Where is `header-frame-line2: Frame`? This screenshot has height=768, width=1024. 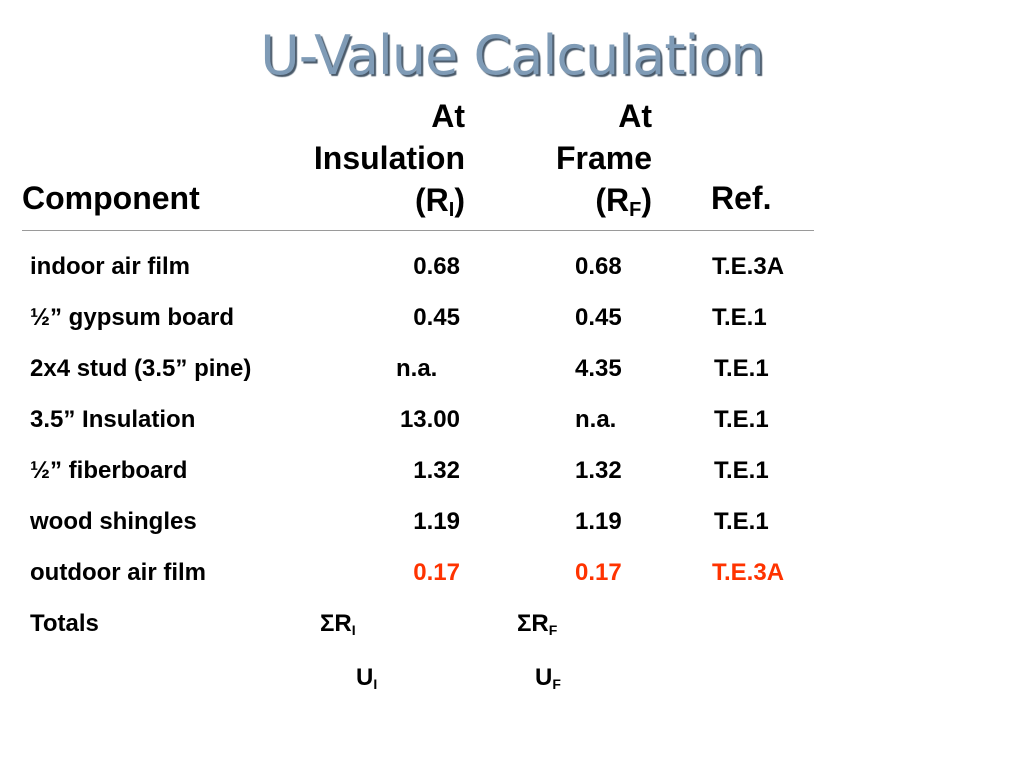 header-frame-line2: Frame is located at coordinates (603, 158).